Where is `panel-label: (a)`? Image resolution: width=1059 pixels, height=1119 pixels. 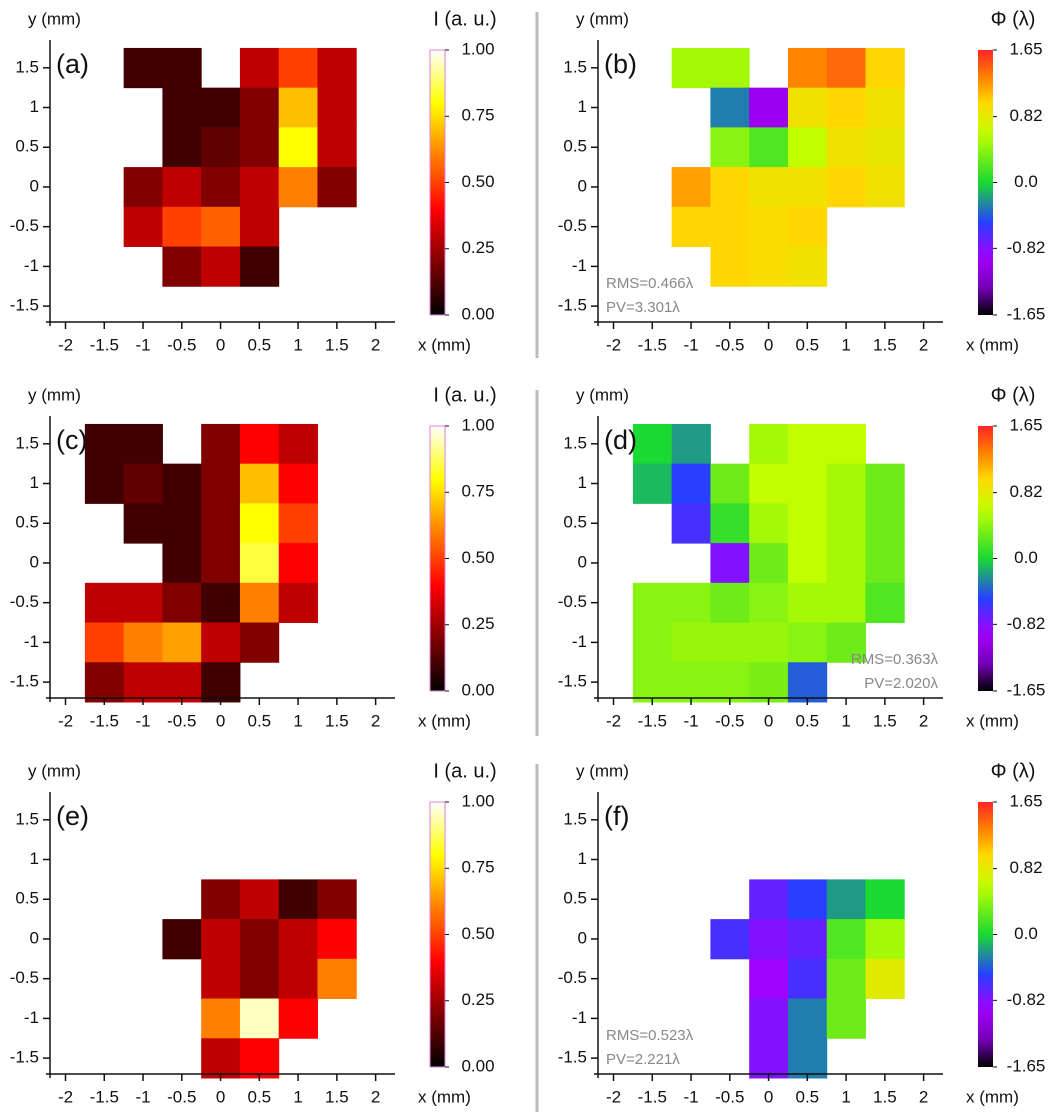
panel-label: (a) is located at coordinates (72, 64).